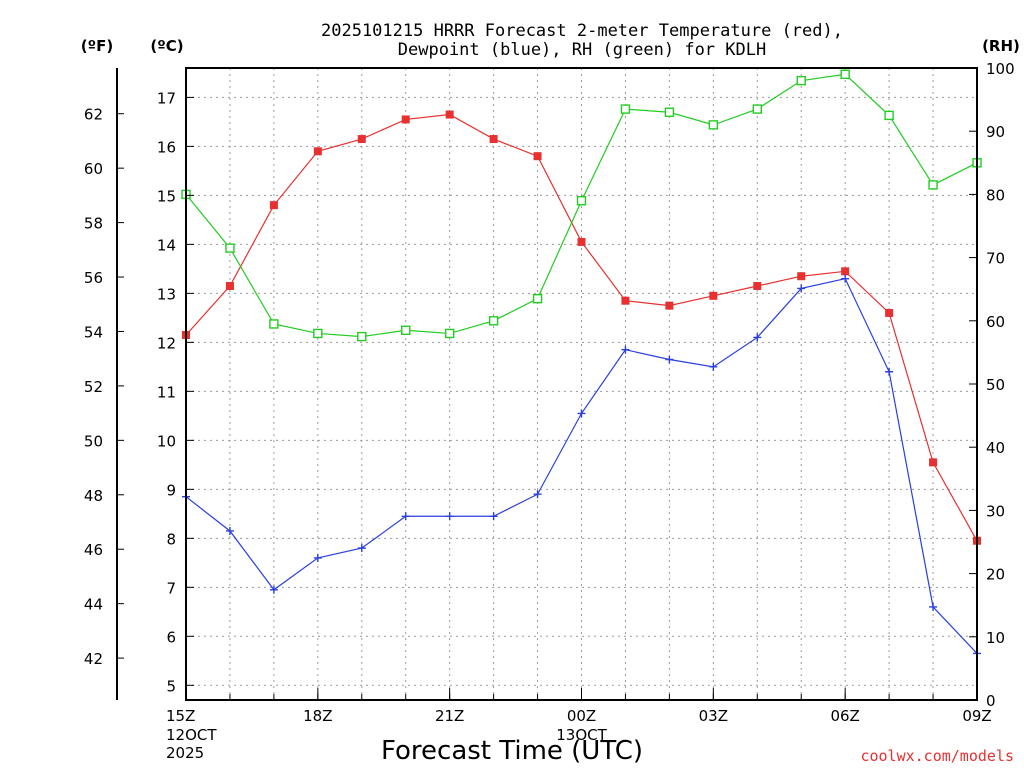  Describe the element at coordinates (976, 716) in the screenshot. I see `x-tick-label: 09Z` at that location.